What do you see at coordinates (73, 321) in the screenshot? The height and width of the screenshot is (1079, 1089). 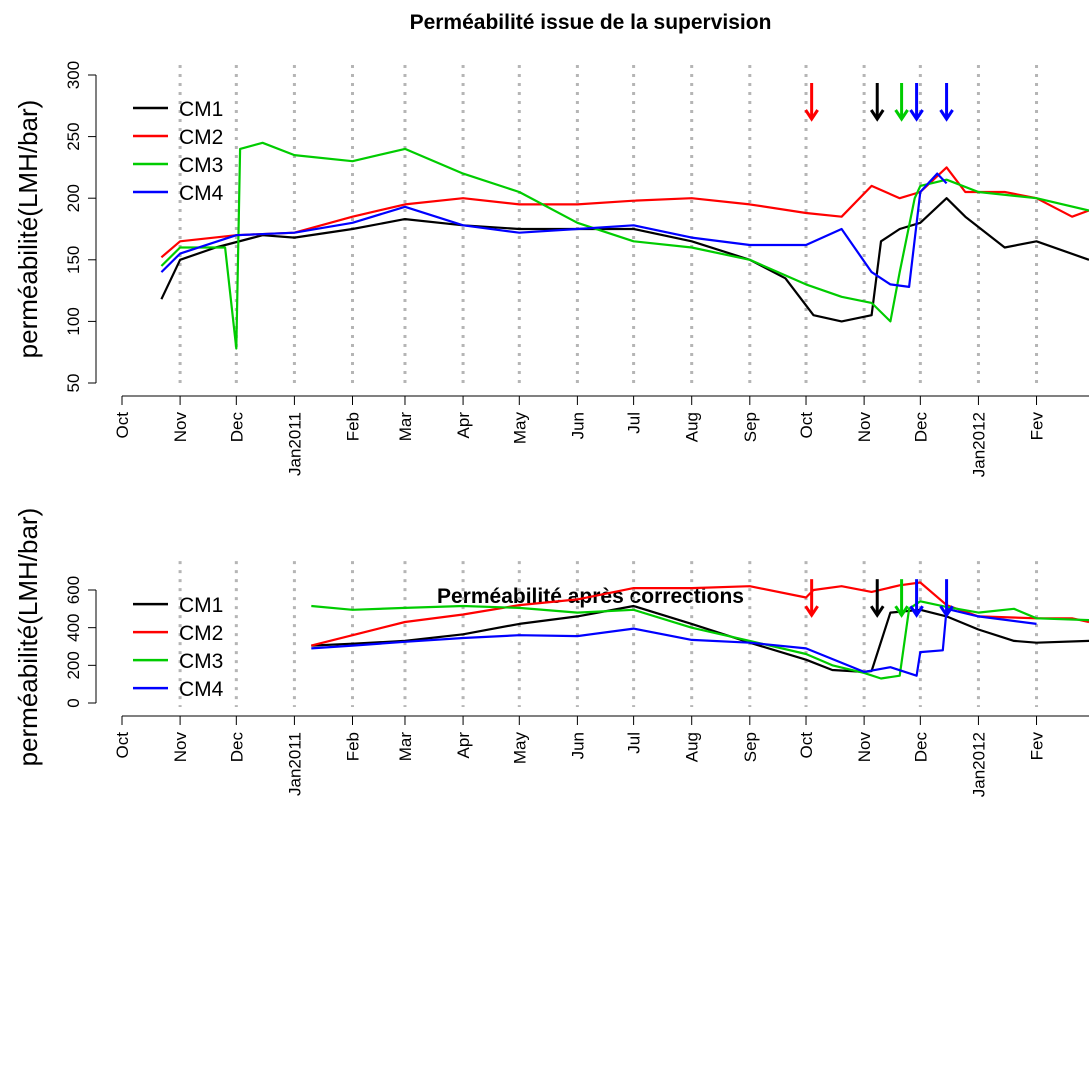 I see `y-tick-label: 100` at bounding box center [73, 321].